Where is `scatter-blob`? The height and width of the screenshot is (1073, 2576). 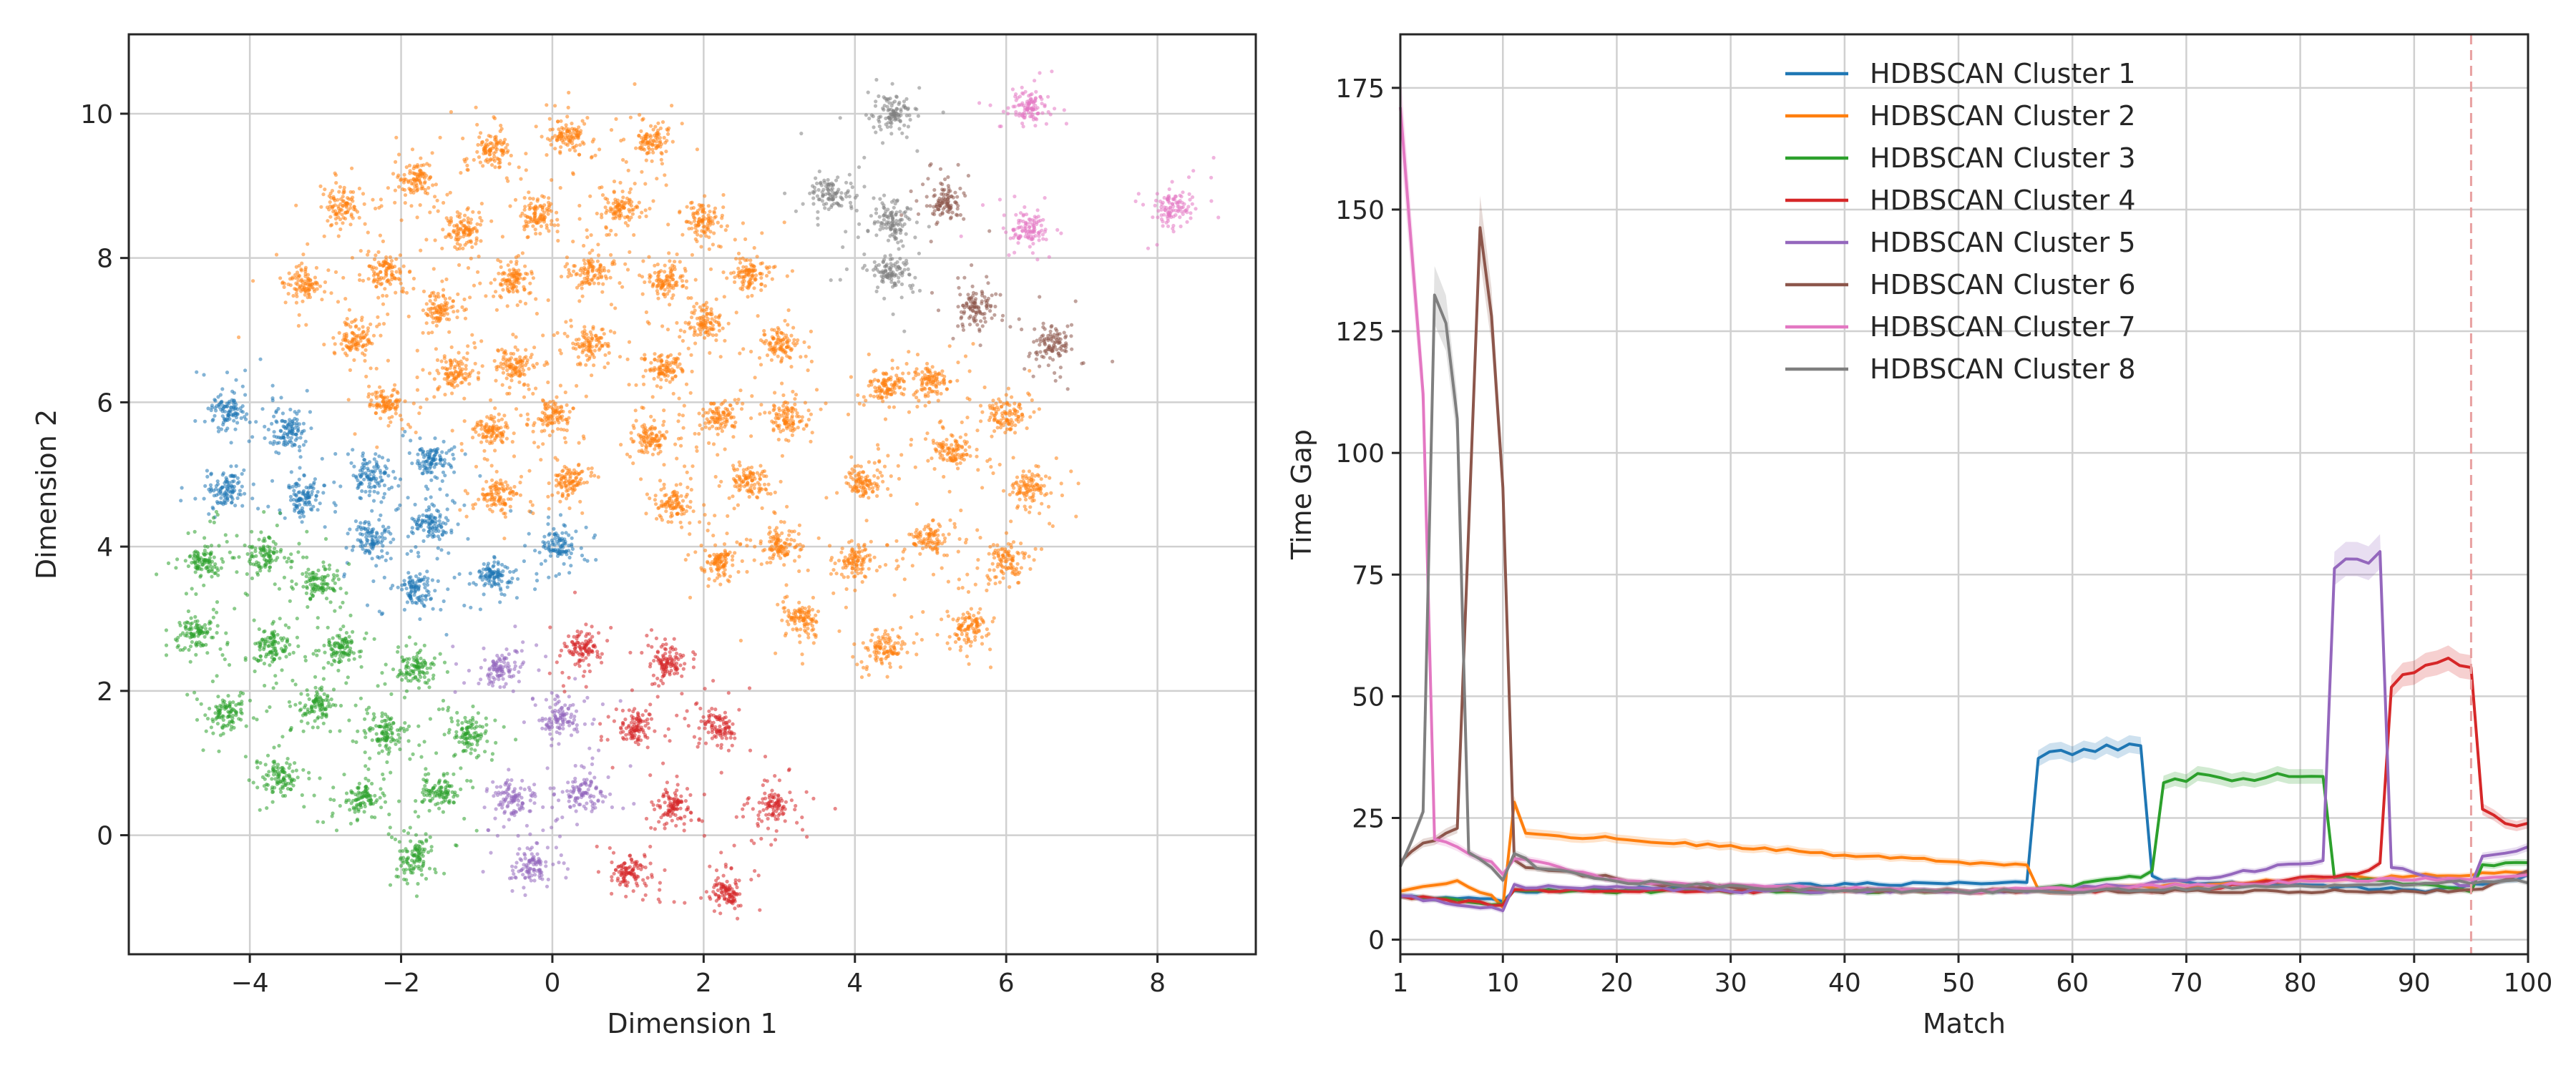
scatter-blob is located at coordinates (280, 429).